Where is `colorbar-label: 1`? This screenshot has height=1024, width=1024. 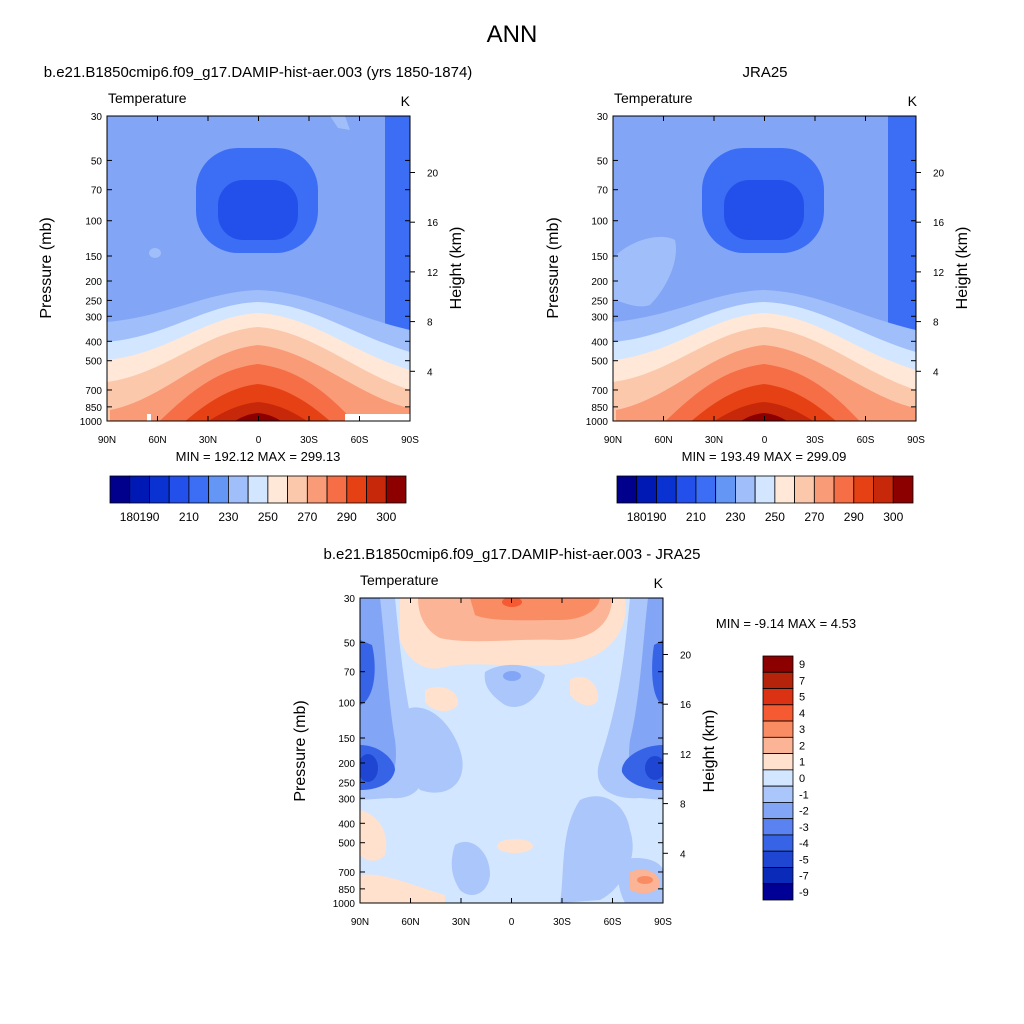 colorbar-label: 1 is located at coordinates (802, 763).